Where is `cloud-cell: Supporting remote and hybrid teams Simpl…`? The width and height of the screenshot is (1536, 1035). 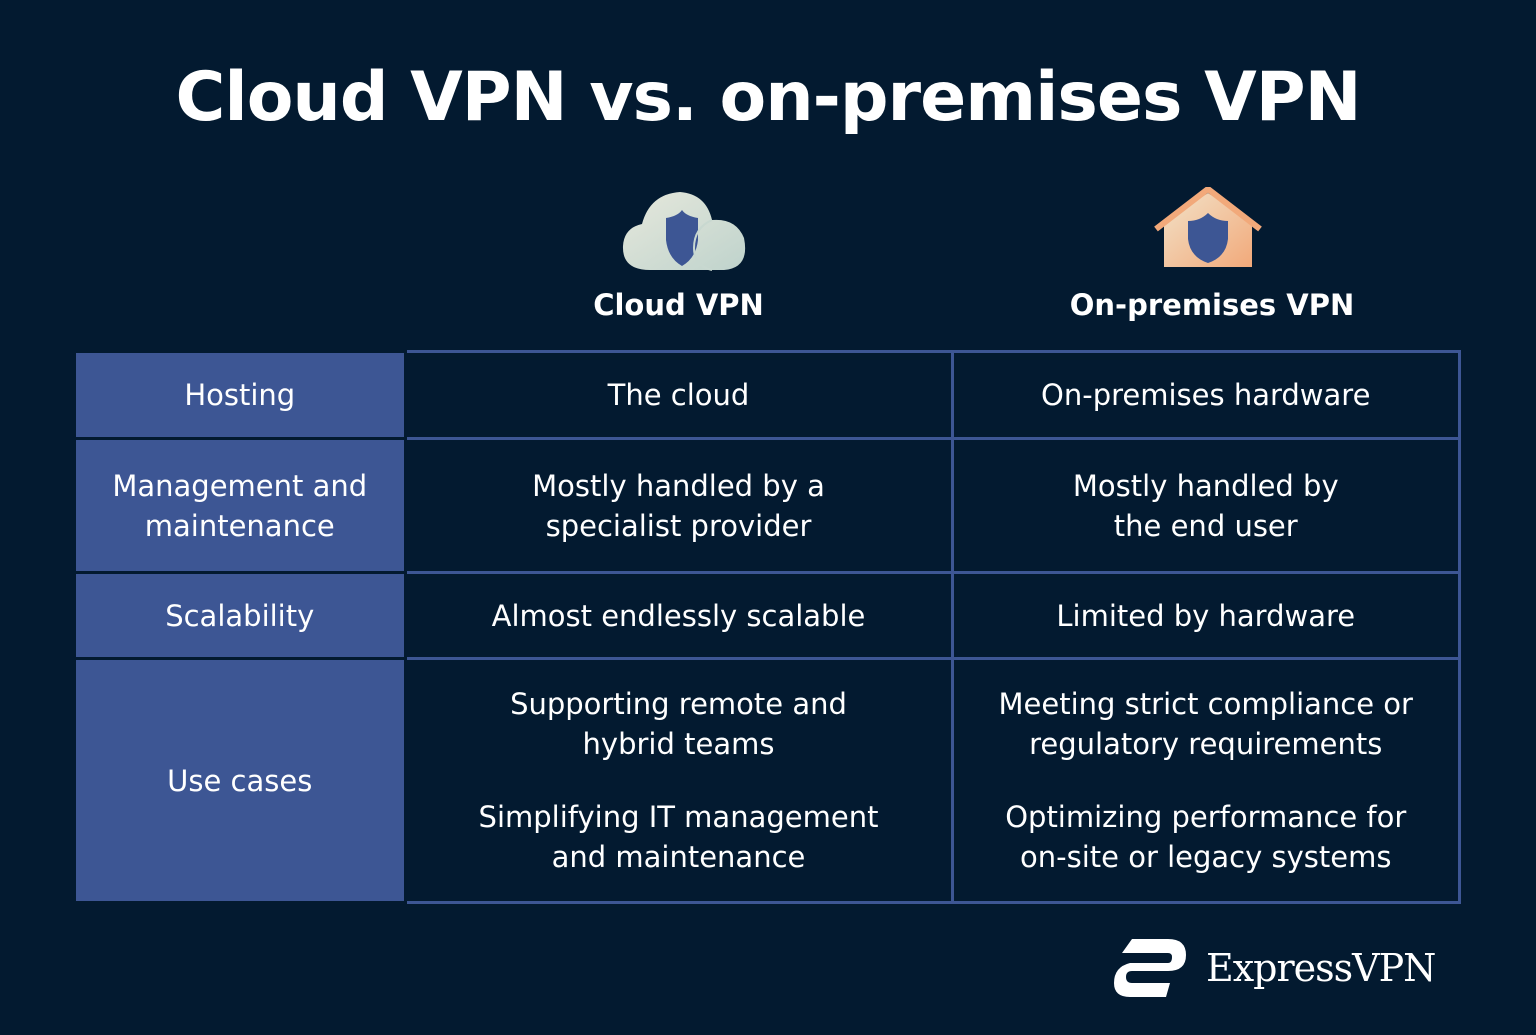 cloud-cell: Supporting remote and hybrid teams Simpl… is located at coordinates (678, 780).